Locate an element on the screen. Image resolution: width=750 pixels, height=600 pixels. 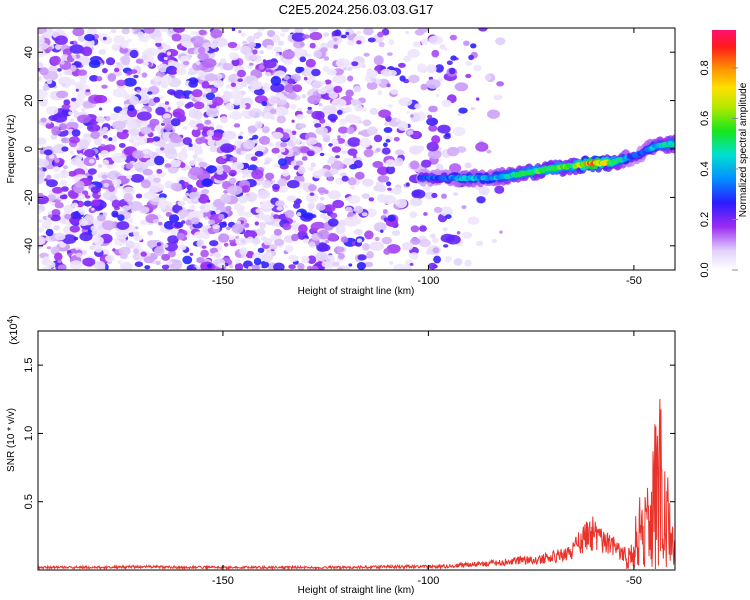
chart-title: C2E5.2024.256.03.03.G17 is located at coordinates (356, 9).